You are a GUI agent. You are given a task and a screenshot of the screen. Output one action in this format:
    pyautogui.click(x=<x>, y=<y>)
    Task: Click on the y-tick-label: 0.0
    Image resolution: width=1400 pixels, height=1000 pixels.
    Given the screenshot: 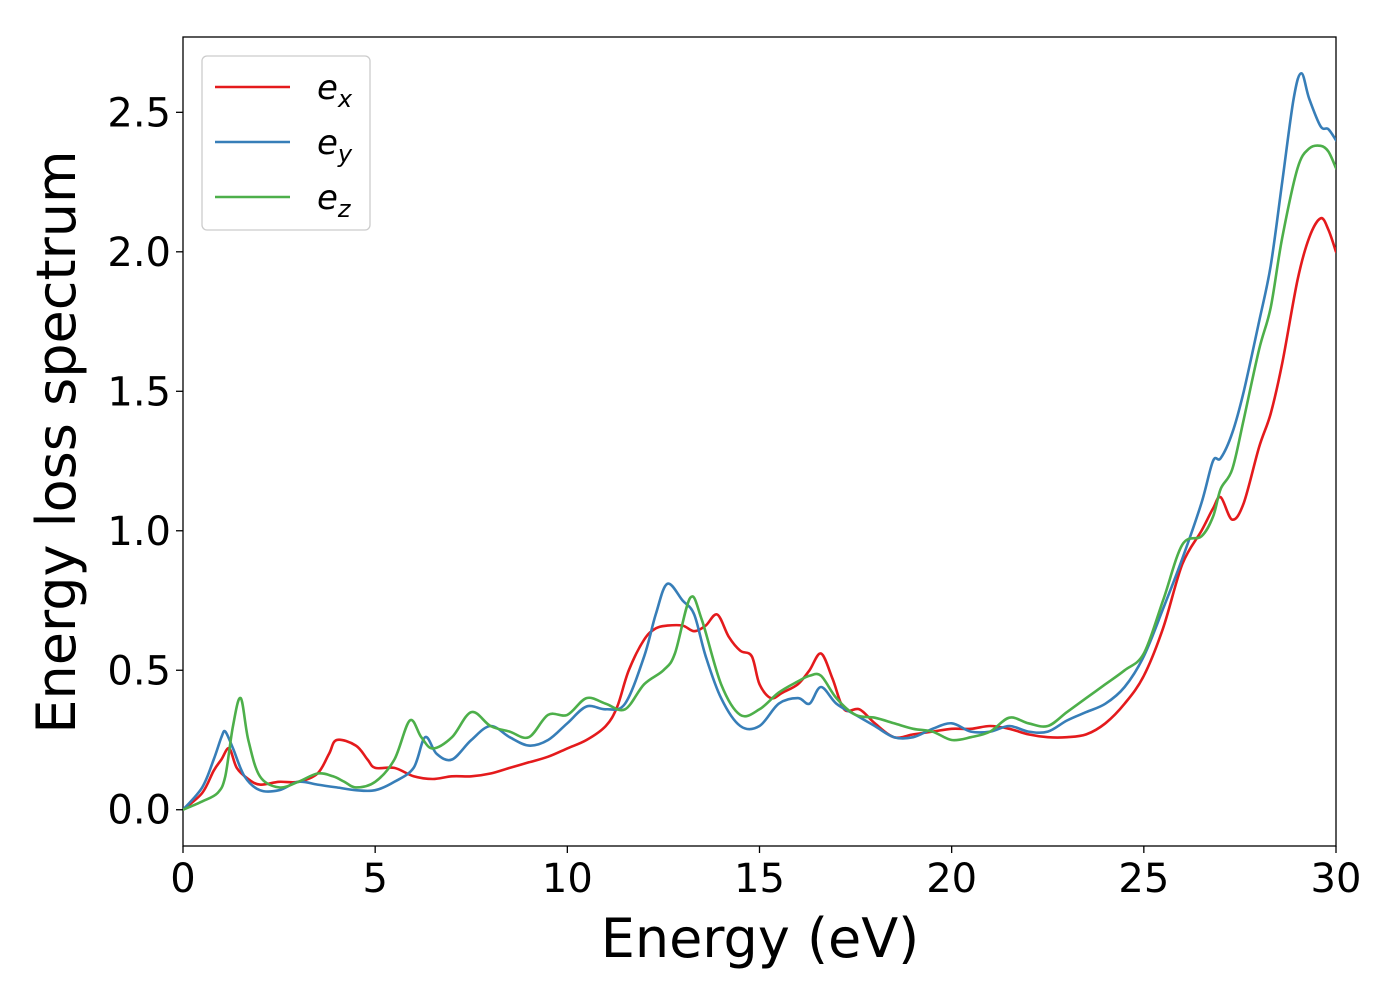 What is the action you would take?
    pyautogui.click(x=139, y=811)
    